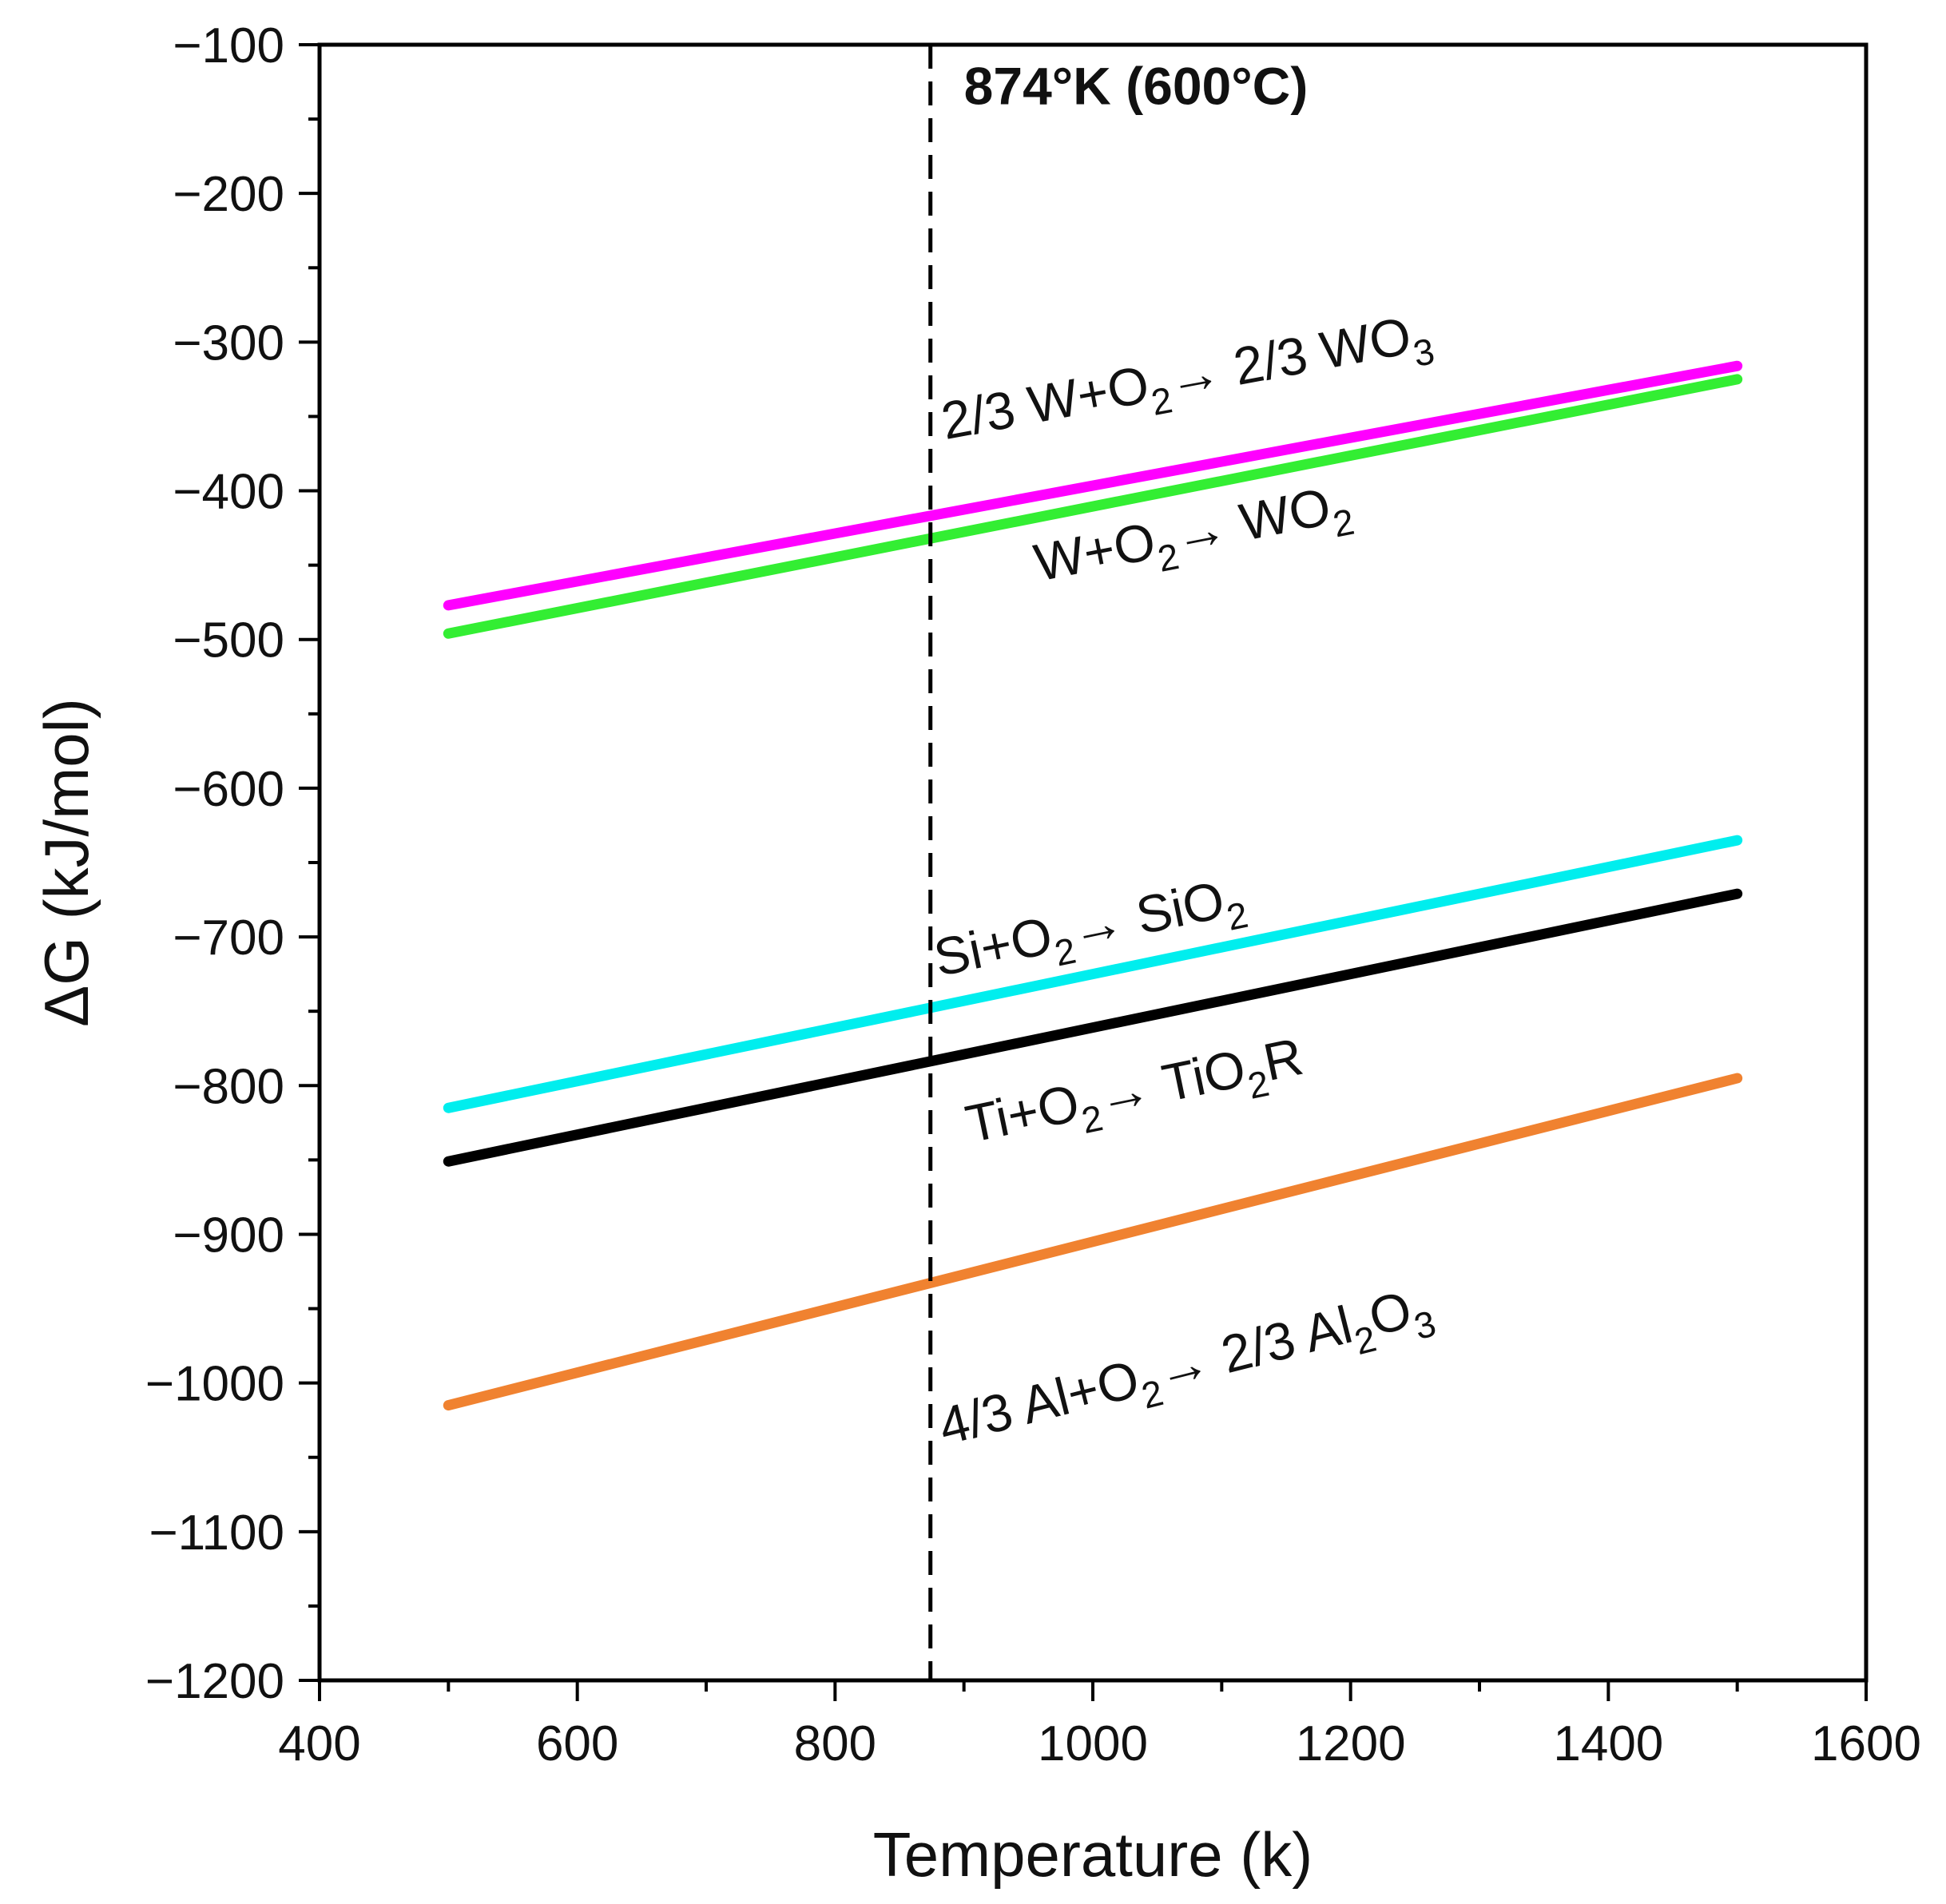 The image size is (1946, 1904). I want to click on y-axis-title: ΔG (kJ/mol), so click(66, 862).